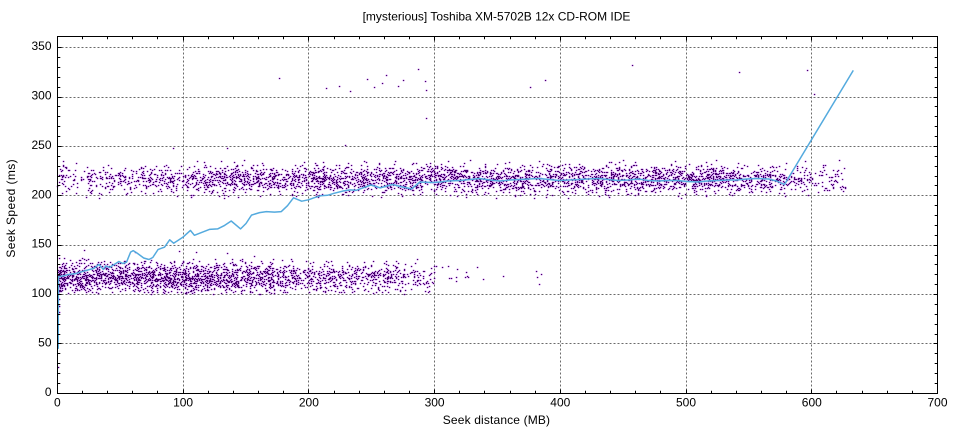 The width and height of the screenshot is (960, 432). I want to click on svg-text: 50, so click(45, 342).